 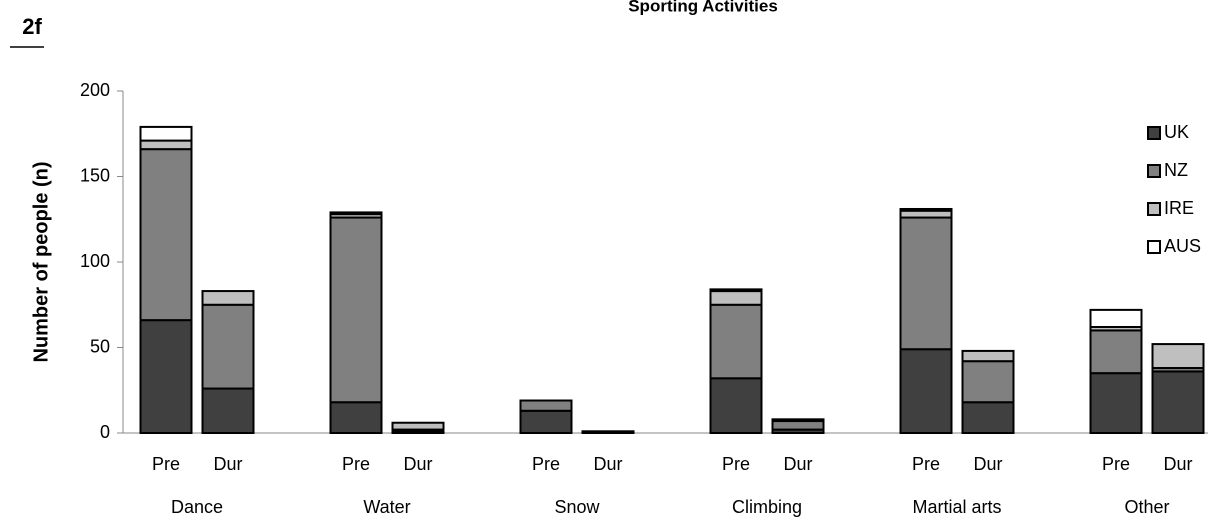 What do you see at coordinates (95, 261) in the screenshot?
I see `y-tick-label: 100` at bounding box center [95, 261].